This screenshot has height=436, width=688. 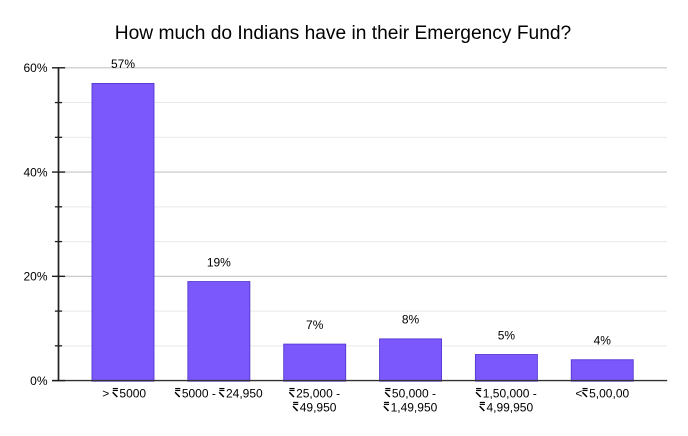 I want to click on svg-text: 5,00,00, so click(x=609, y=394).